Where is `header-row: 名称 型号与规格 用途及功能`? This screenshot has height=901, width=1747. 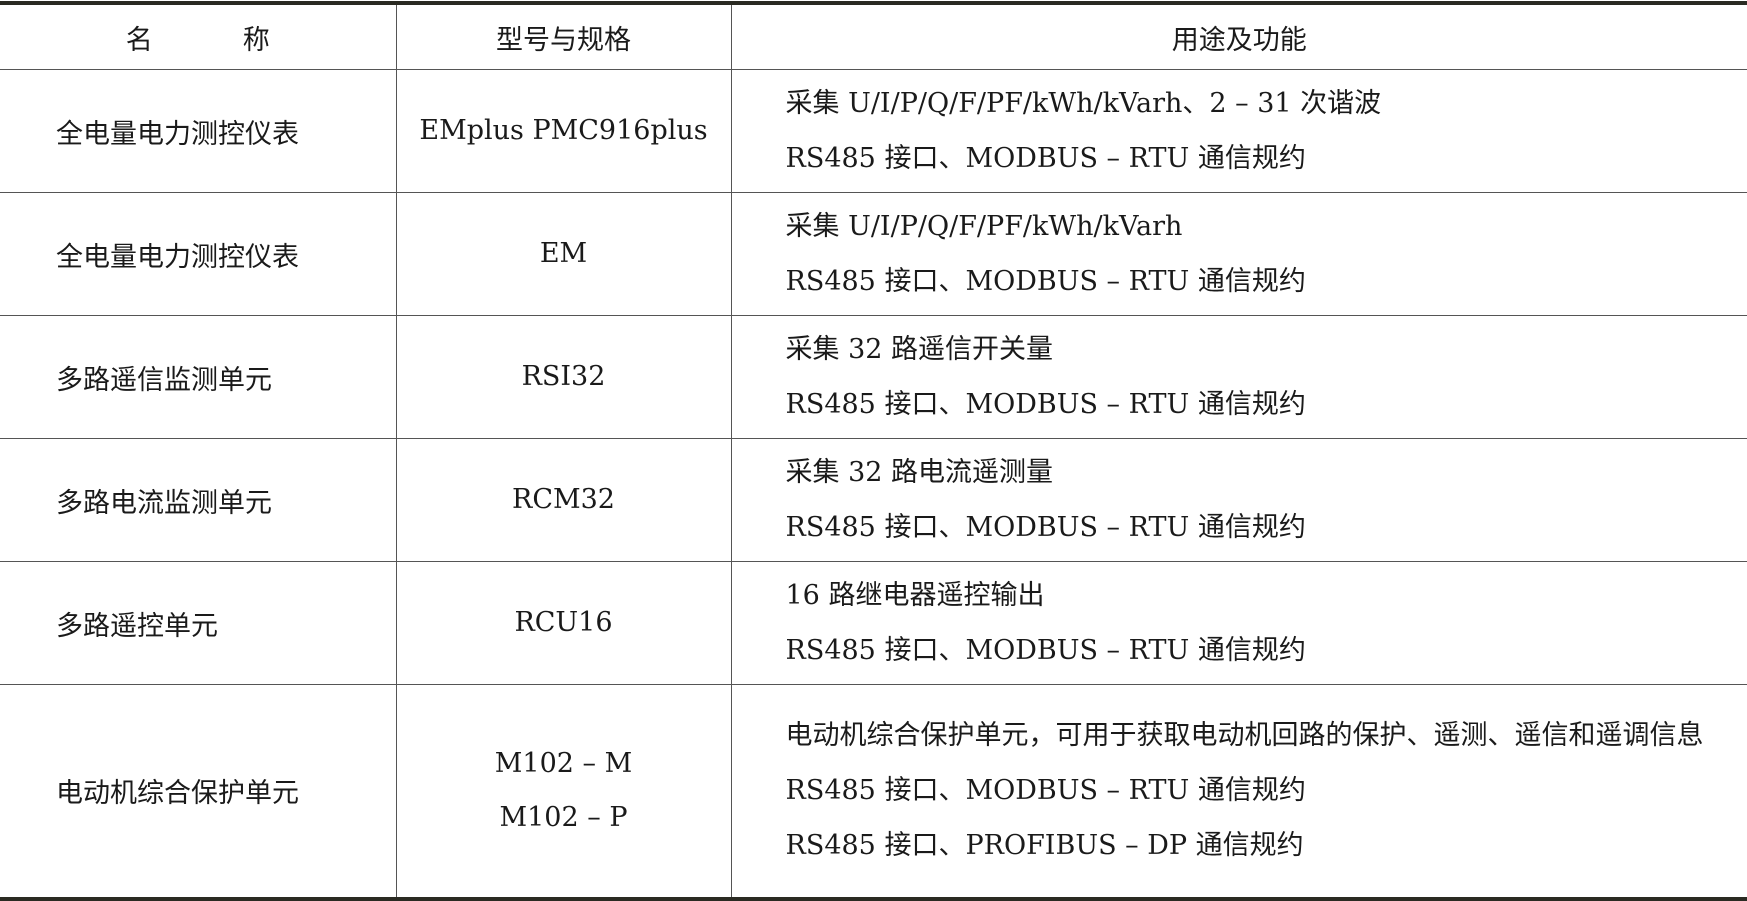
header-row: 名称 型号与规格 用途及功能 is located at coordinates (873, 35).